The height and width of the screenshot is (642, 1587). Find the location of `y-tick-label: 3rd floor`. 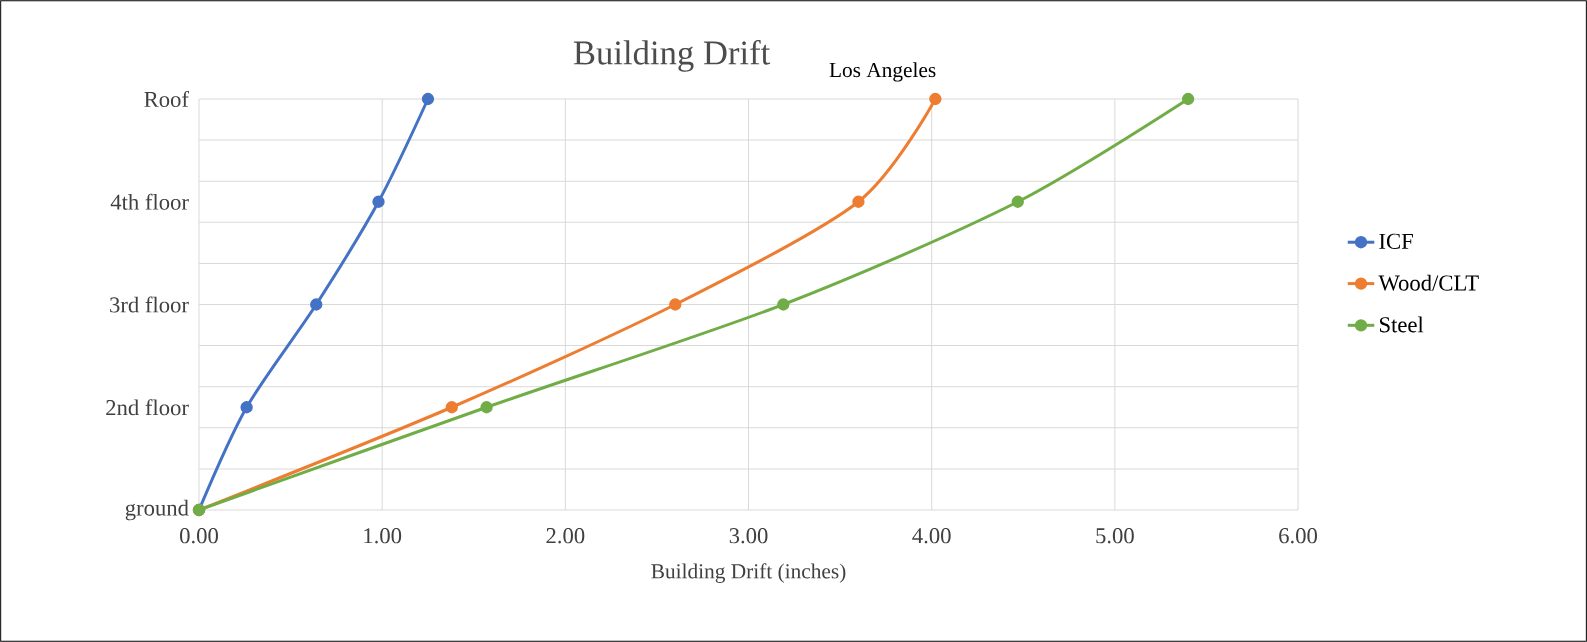

y-tick-label: 3rd floor is located at coordinates (149, 304).